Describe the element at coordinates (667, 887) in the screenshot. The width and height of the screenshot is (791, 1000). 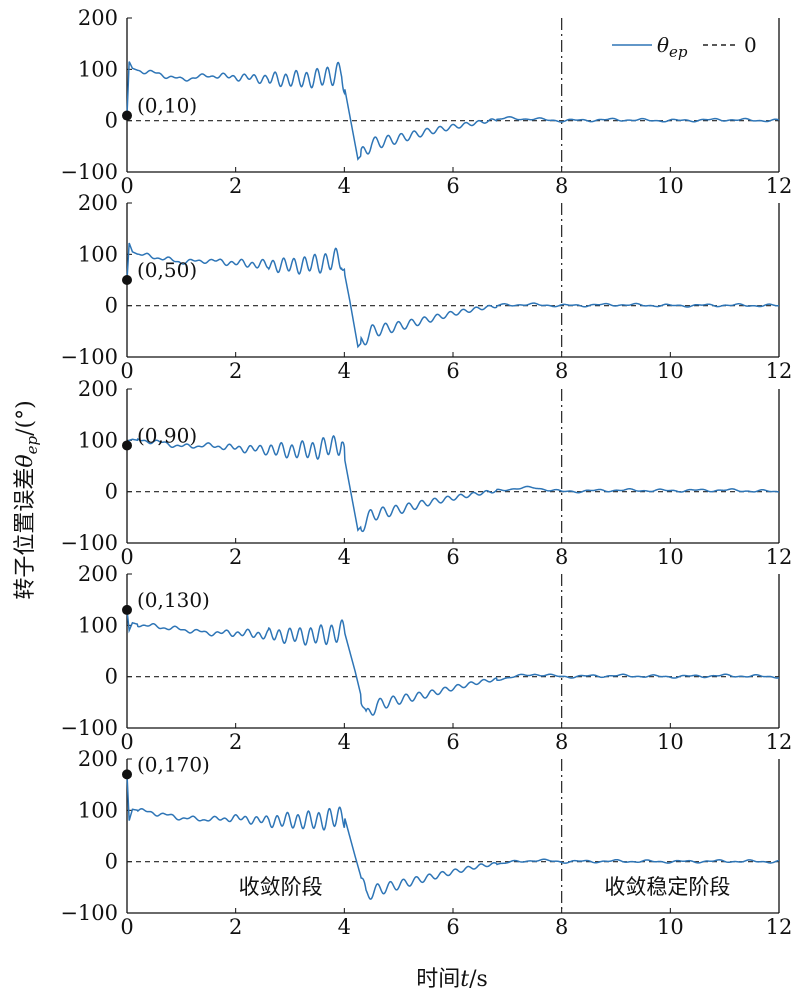
I see `stage-label-steady: 收敛稳定阶段` at that location.